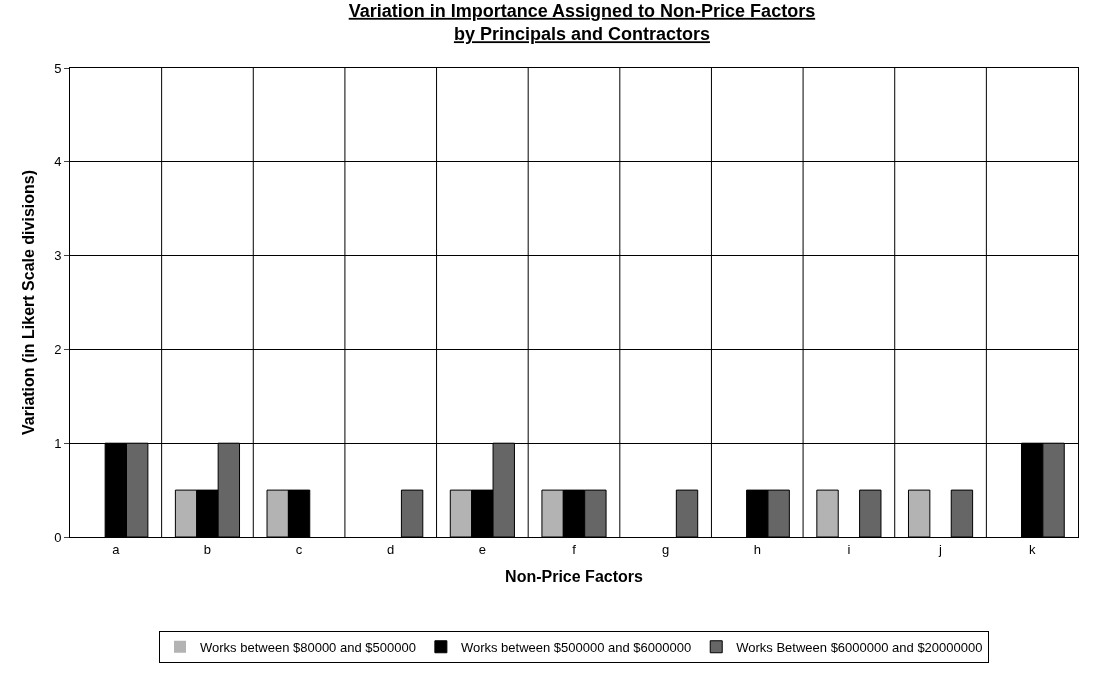 This screenshot has width=1098, height=675. I want to click on x-tick-label: c, so click(299, 549).